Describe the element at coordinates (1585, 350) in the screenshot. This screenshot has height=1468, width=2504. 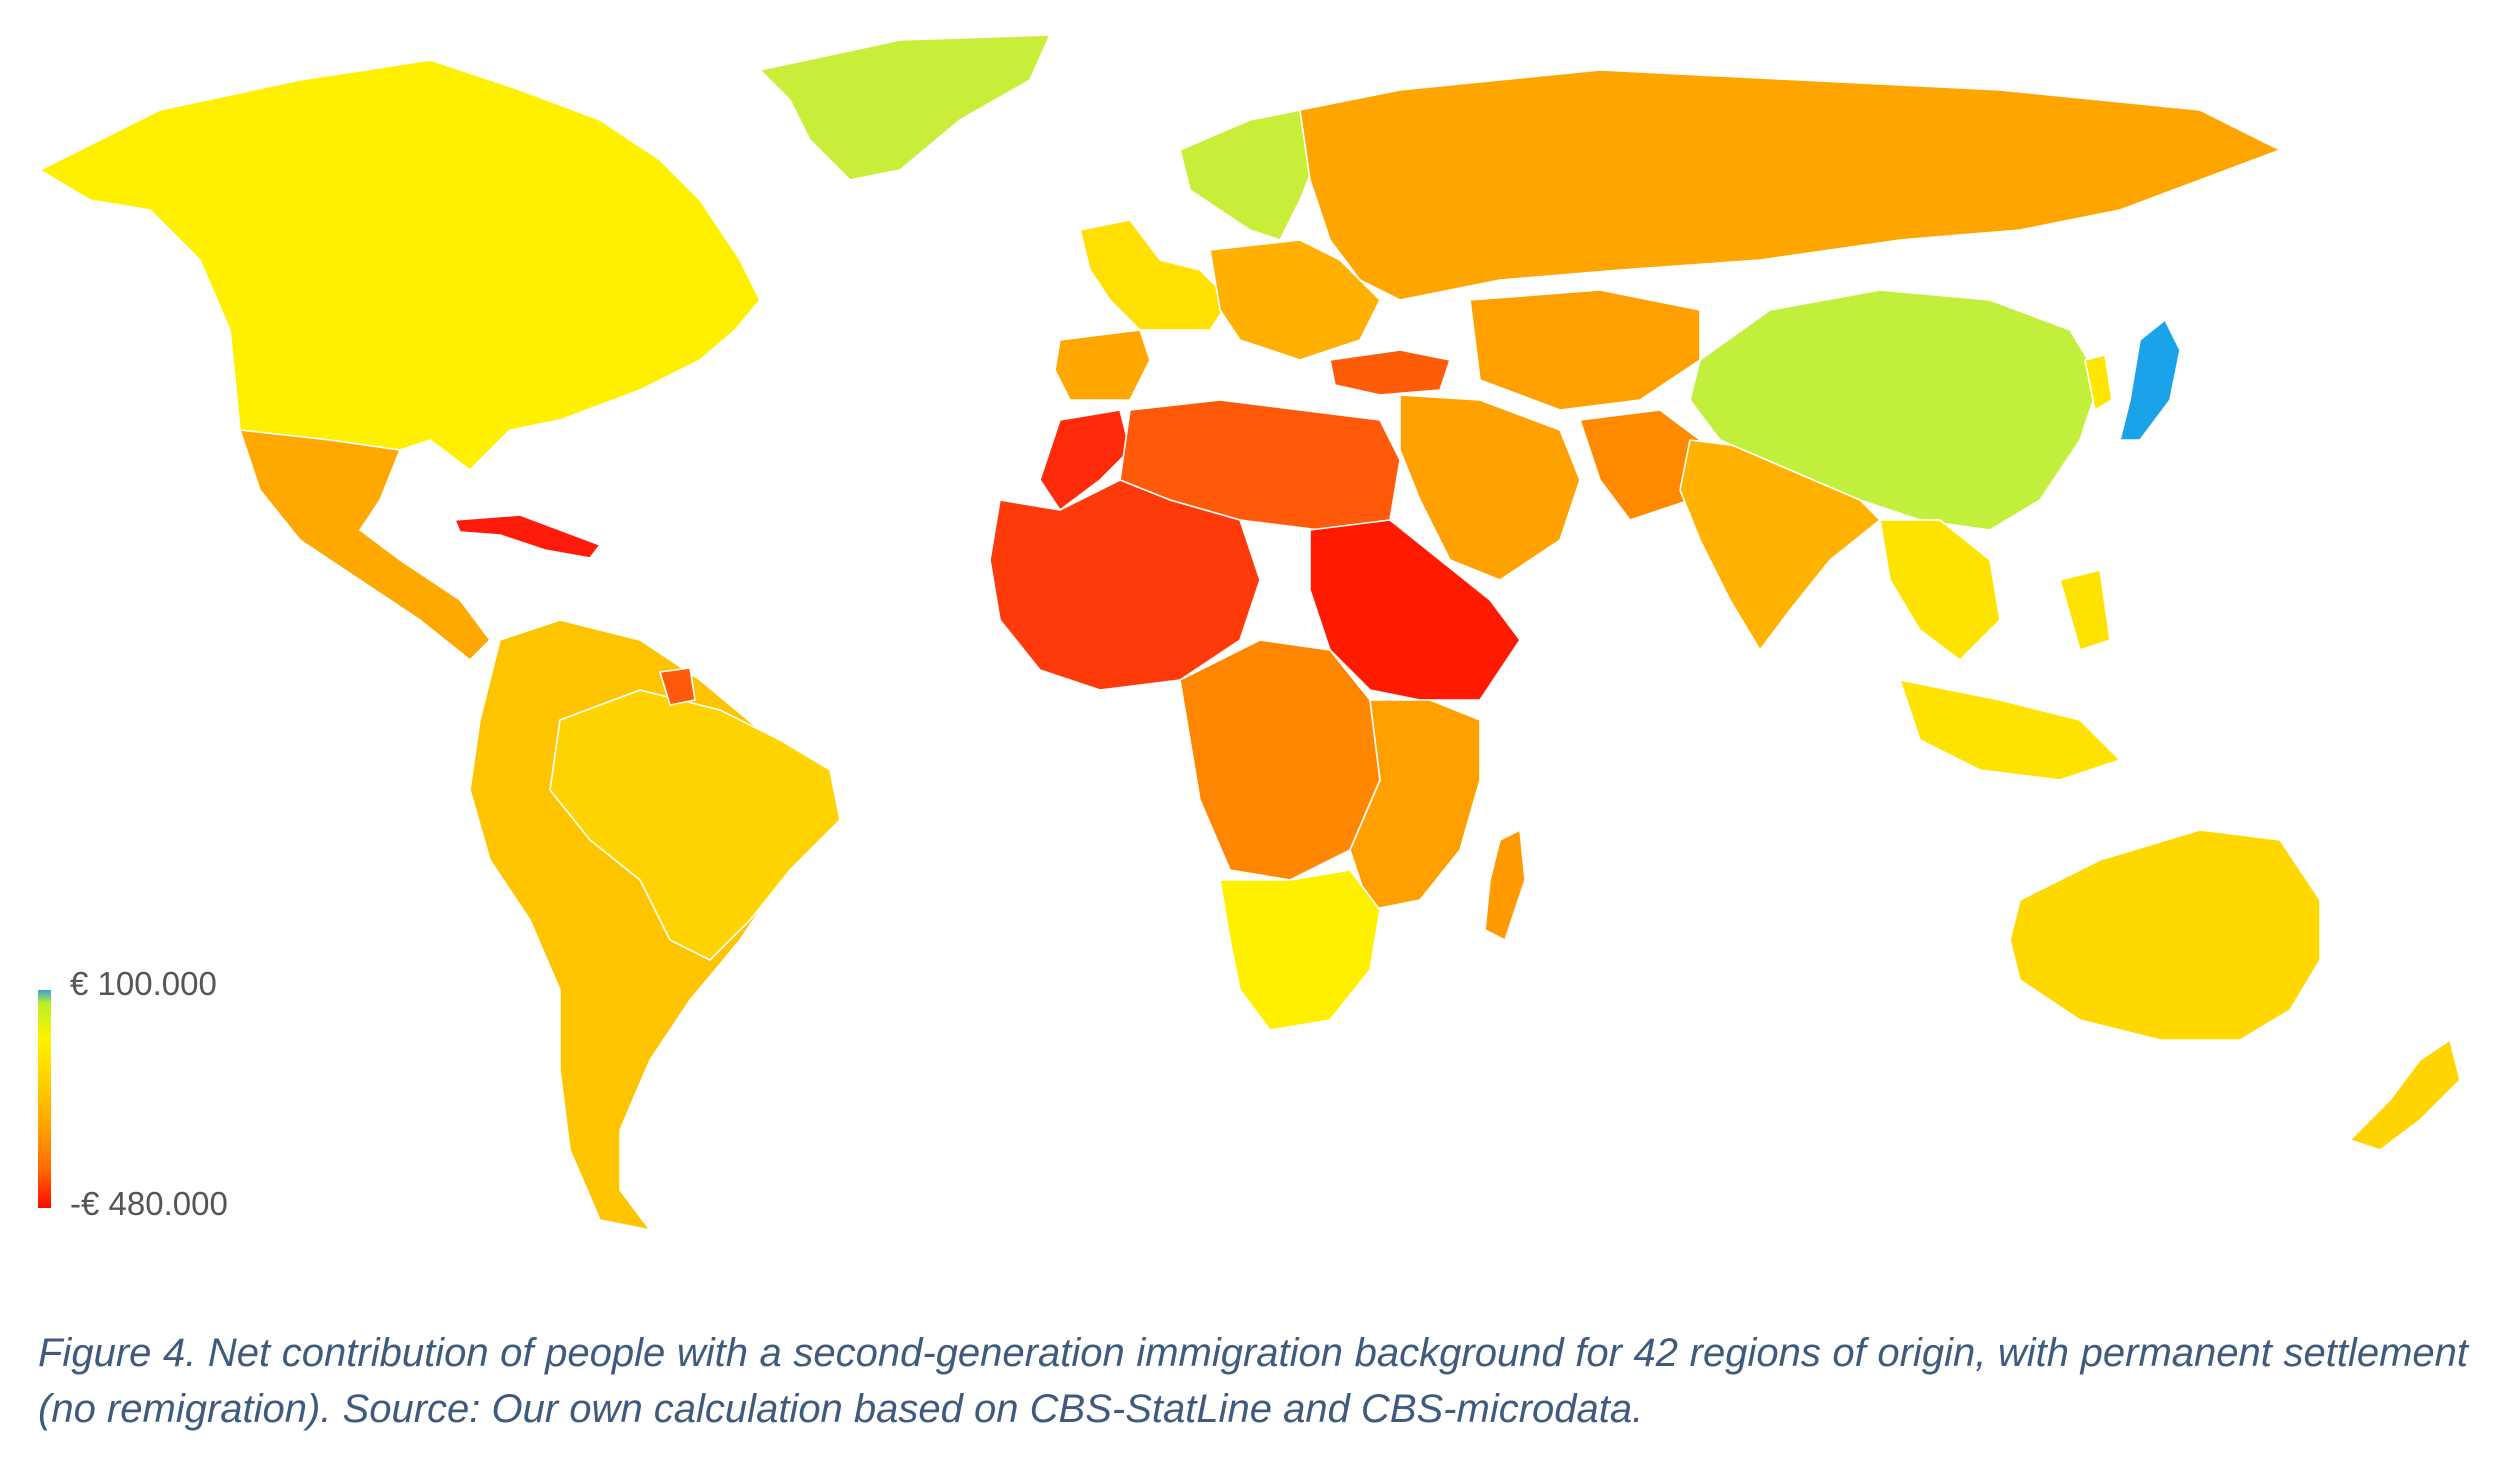
I see `region-central-asia` at that location.